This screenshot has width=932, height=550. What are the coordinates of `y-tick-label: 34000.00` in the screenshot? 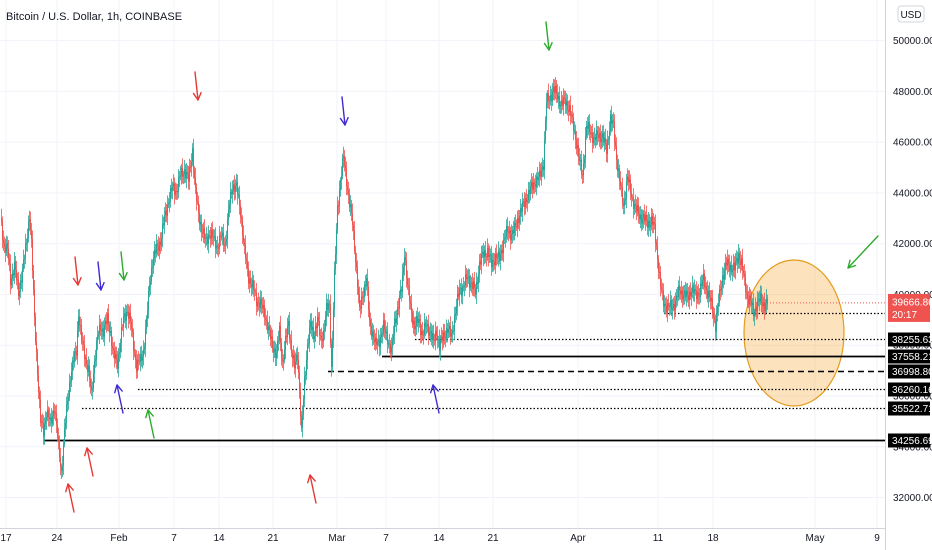 It's located at (912, 447).